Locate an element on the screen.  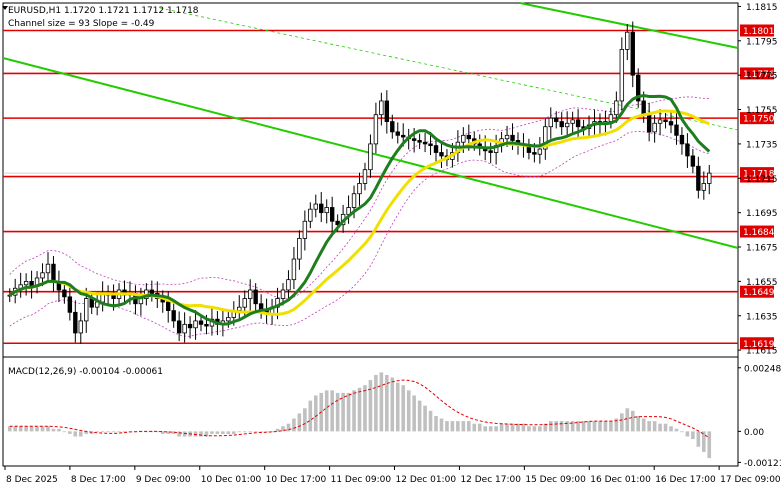
price-tick-label: 1.1715 is located at coordinates (762, 180).